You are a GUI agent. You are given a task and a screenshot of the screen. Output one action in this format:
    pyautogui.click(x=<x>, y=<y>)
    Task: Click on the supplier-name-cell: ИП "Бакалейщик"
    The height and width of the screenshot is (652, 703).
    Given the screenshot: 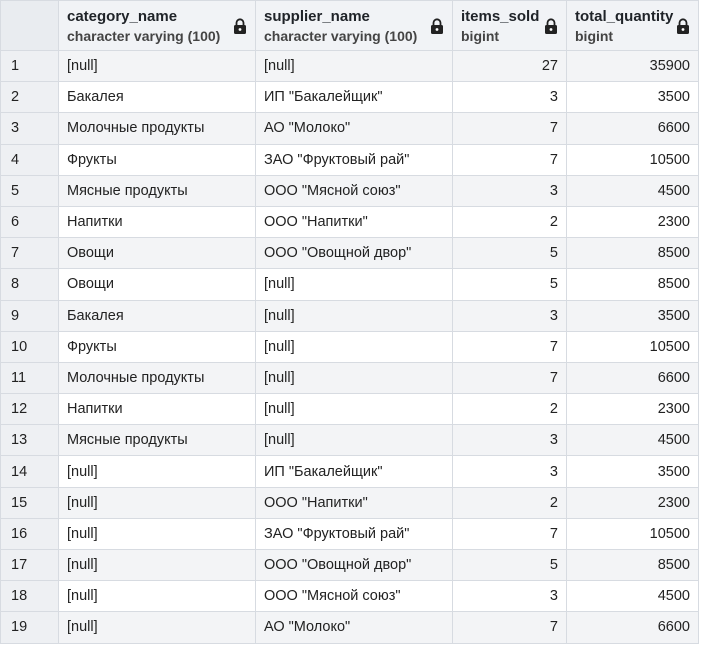 What is the action you would take?
    pyautogui.click(x=354, y=97)
    